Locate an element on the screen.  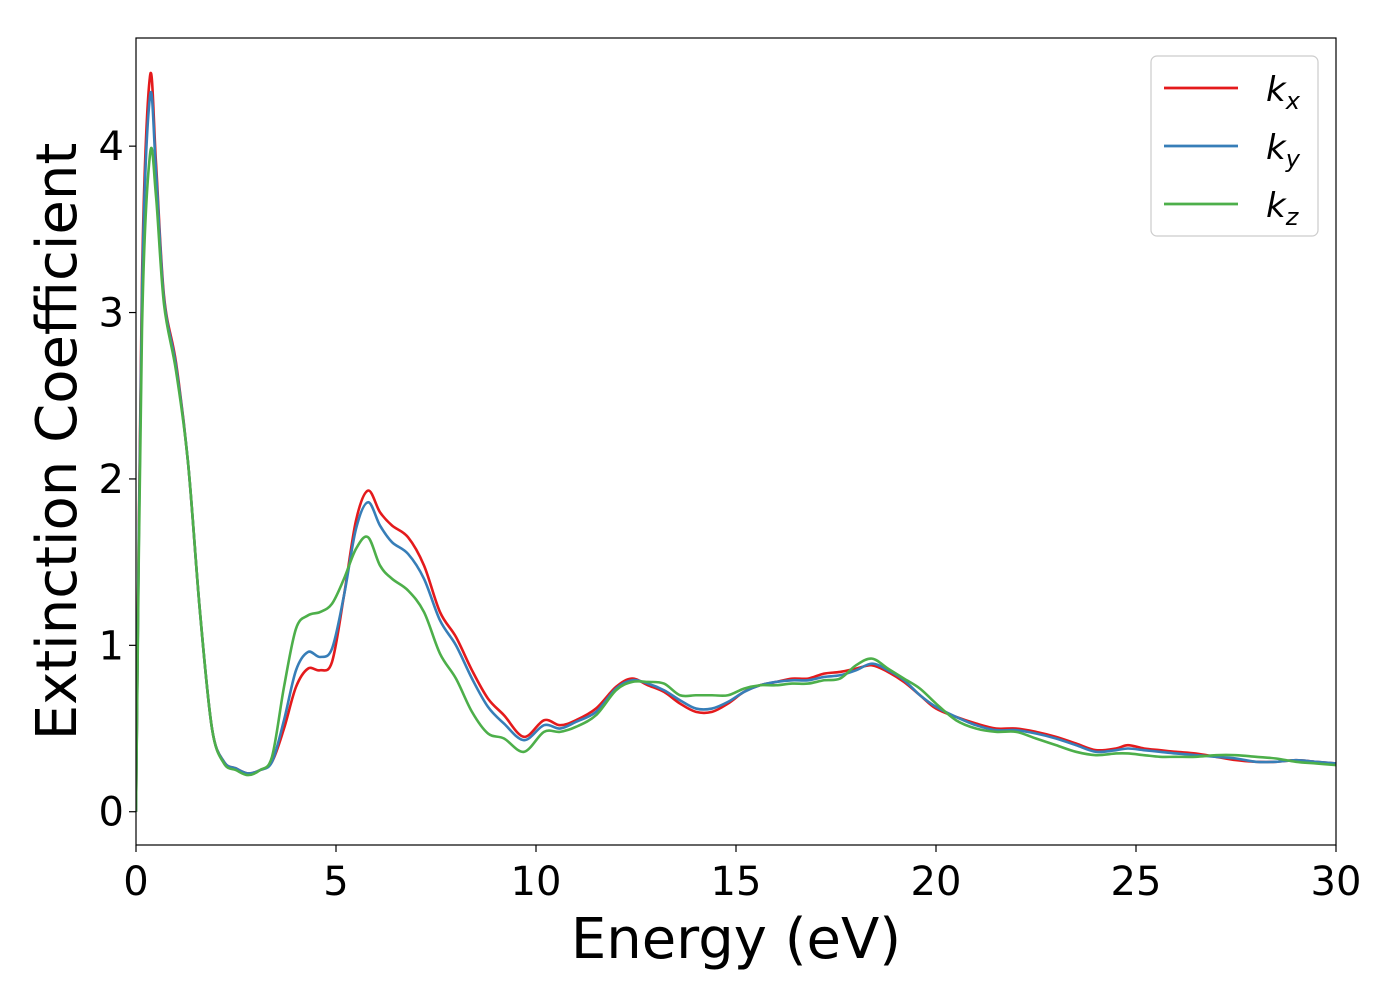
x-tick-label: 30 is located at coordinates (1336, 882).